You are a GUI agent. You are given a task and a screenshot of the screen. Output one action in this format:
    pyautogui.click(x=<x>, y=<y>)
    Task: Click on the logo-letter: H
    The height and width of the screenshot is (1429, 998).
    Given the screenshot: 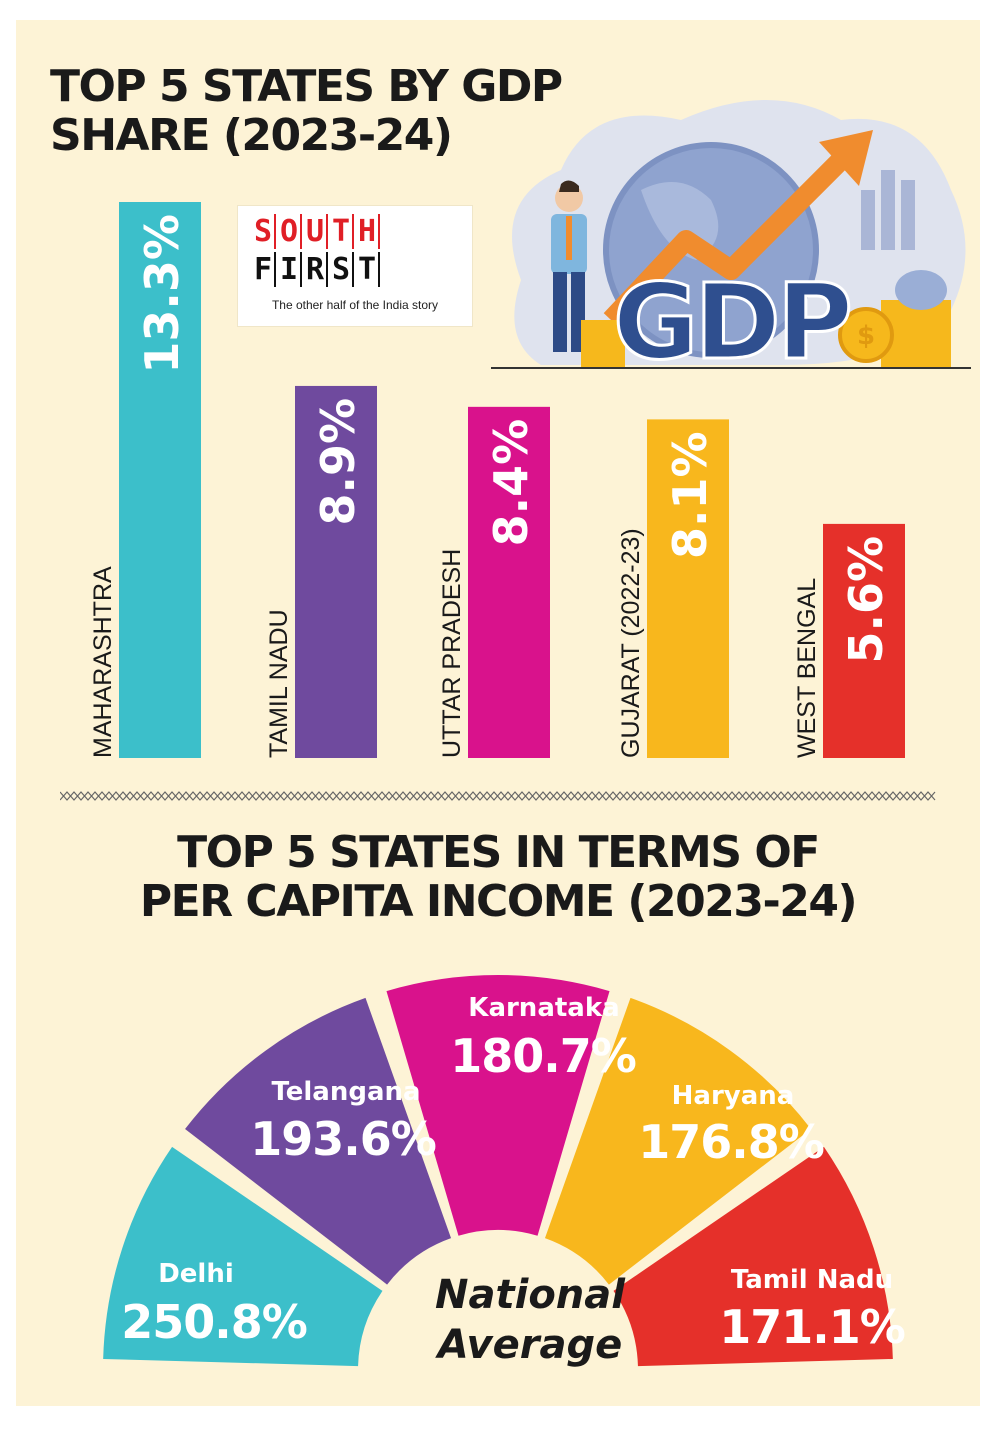 What is the action you would take?
    pyautogui.click(x=368, y=231)
    